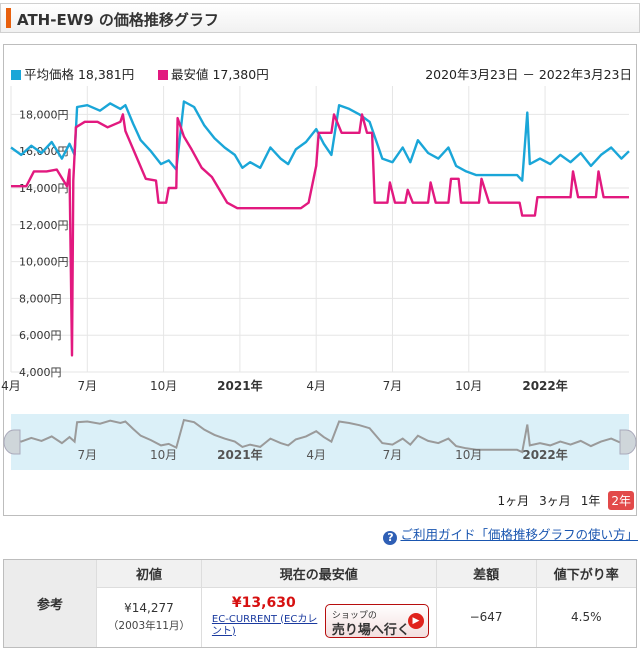  Describe the element at coordinates (519, 534) in the screenshot. I see `usage-guide-link: ご利用ガイド「価格推移グラフの使い方」` at that location.